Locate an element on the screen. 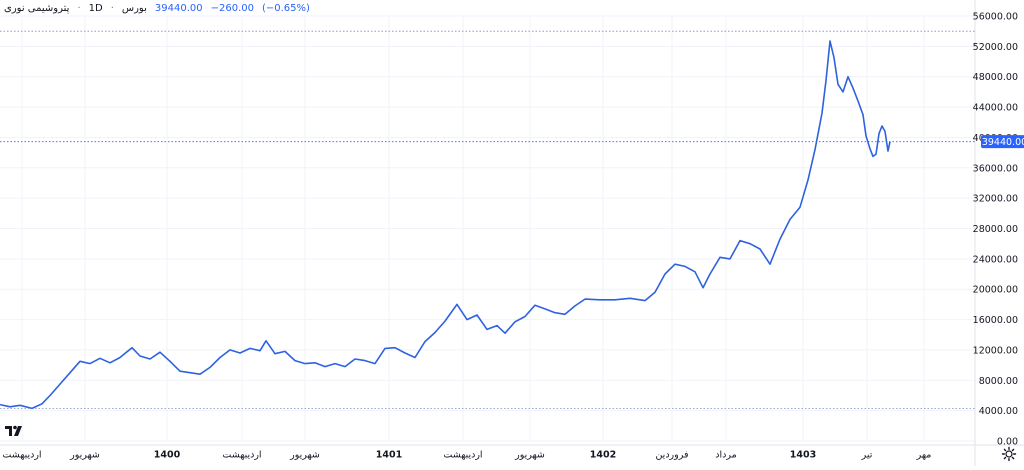 The width and height of the screenshot is (1024, 470). y-tick-label: 0.00 is located at coordinates (1007, 442).